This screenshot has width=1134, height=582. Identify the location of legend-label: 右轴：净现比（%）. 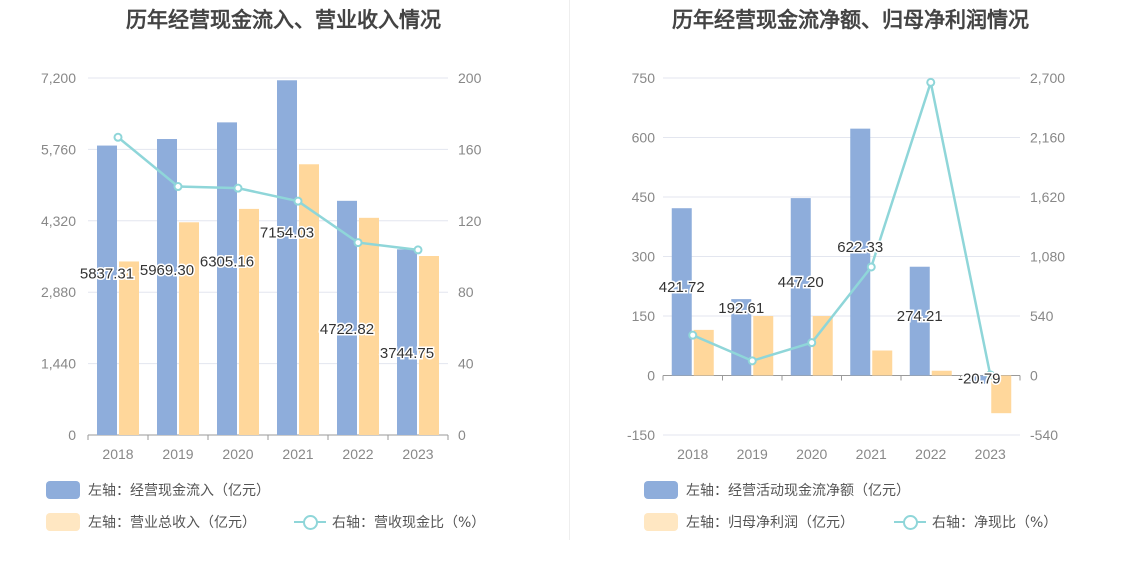
(995, 523).